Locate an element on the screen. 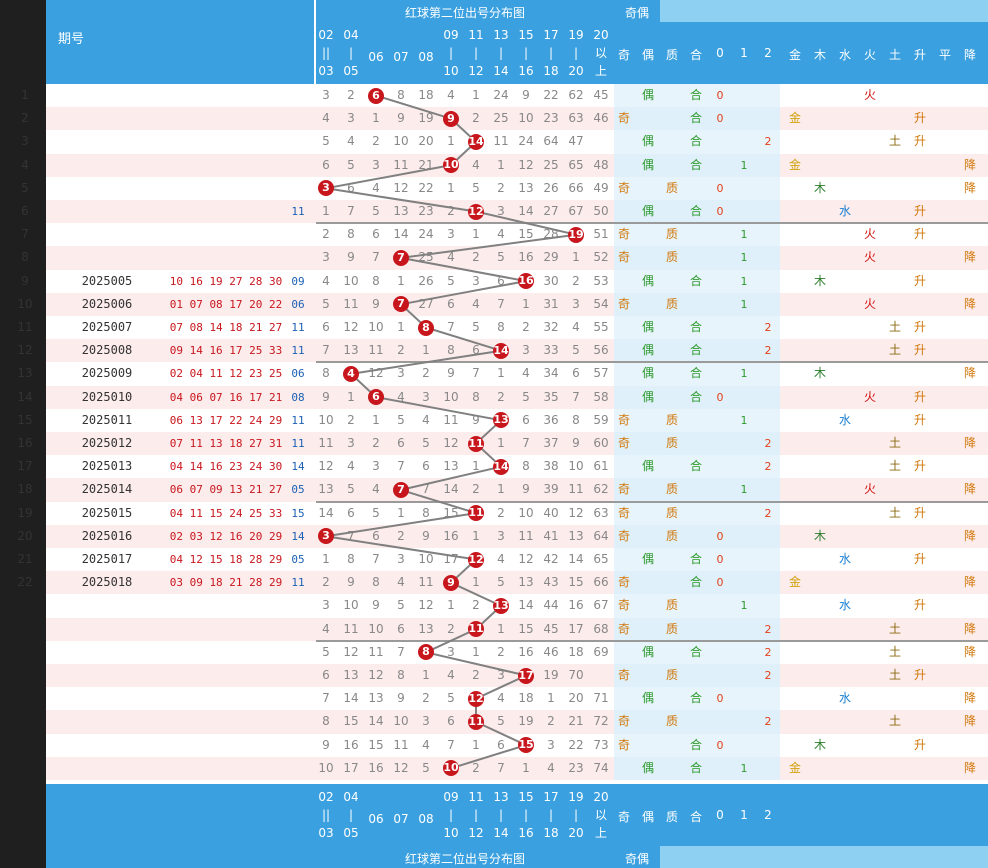 Image resolution: width=988 pixels, height=868 pixels. footer-label-3: 合 is located at coordinates (695, 817).